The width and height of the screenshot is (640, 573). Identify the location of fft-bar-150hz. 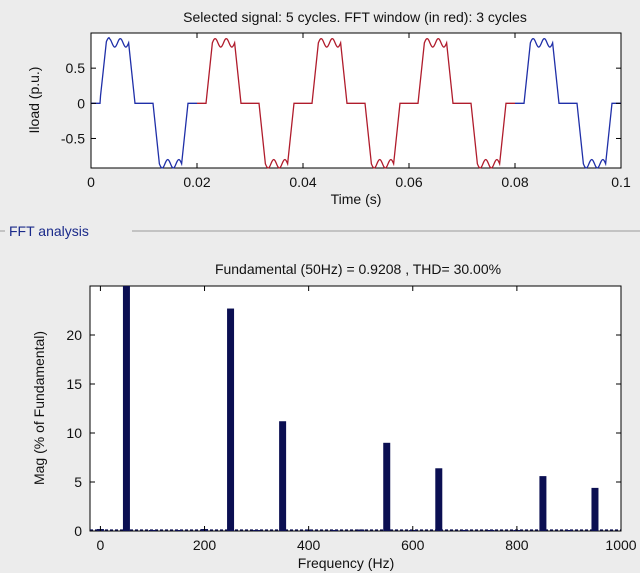
(178, 530).